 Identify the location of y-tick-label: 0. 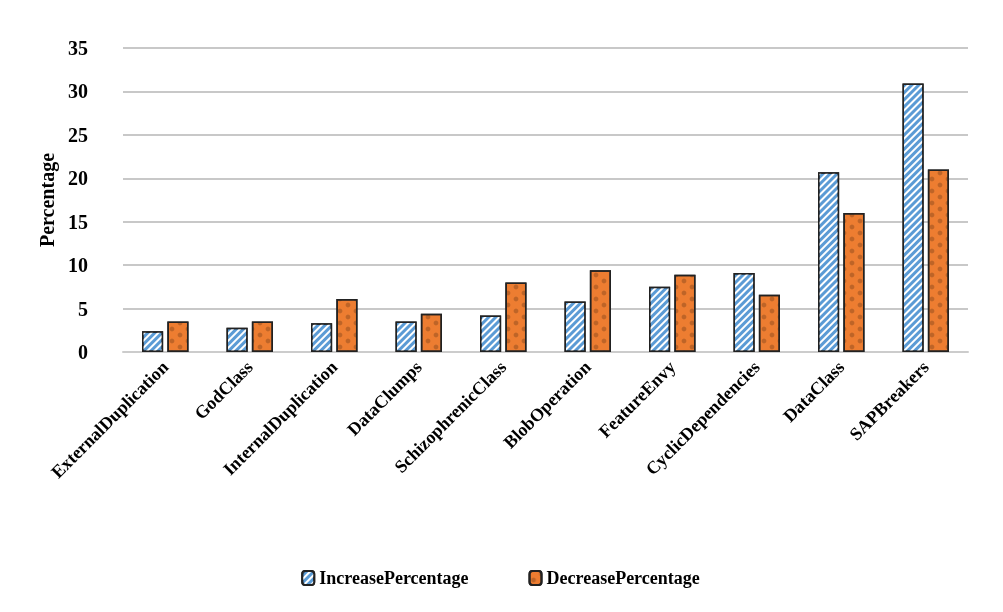
(83, 352).